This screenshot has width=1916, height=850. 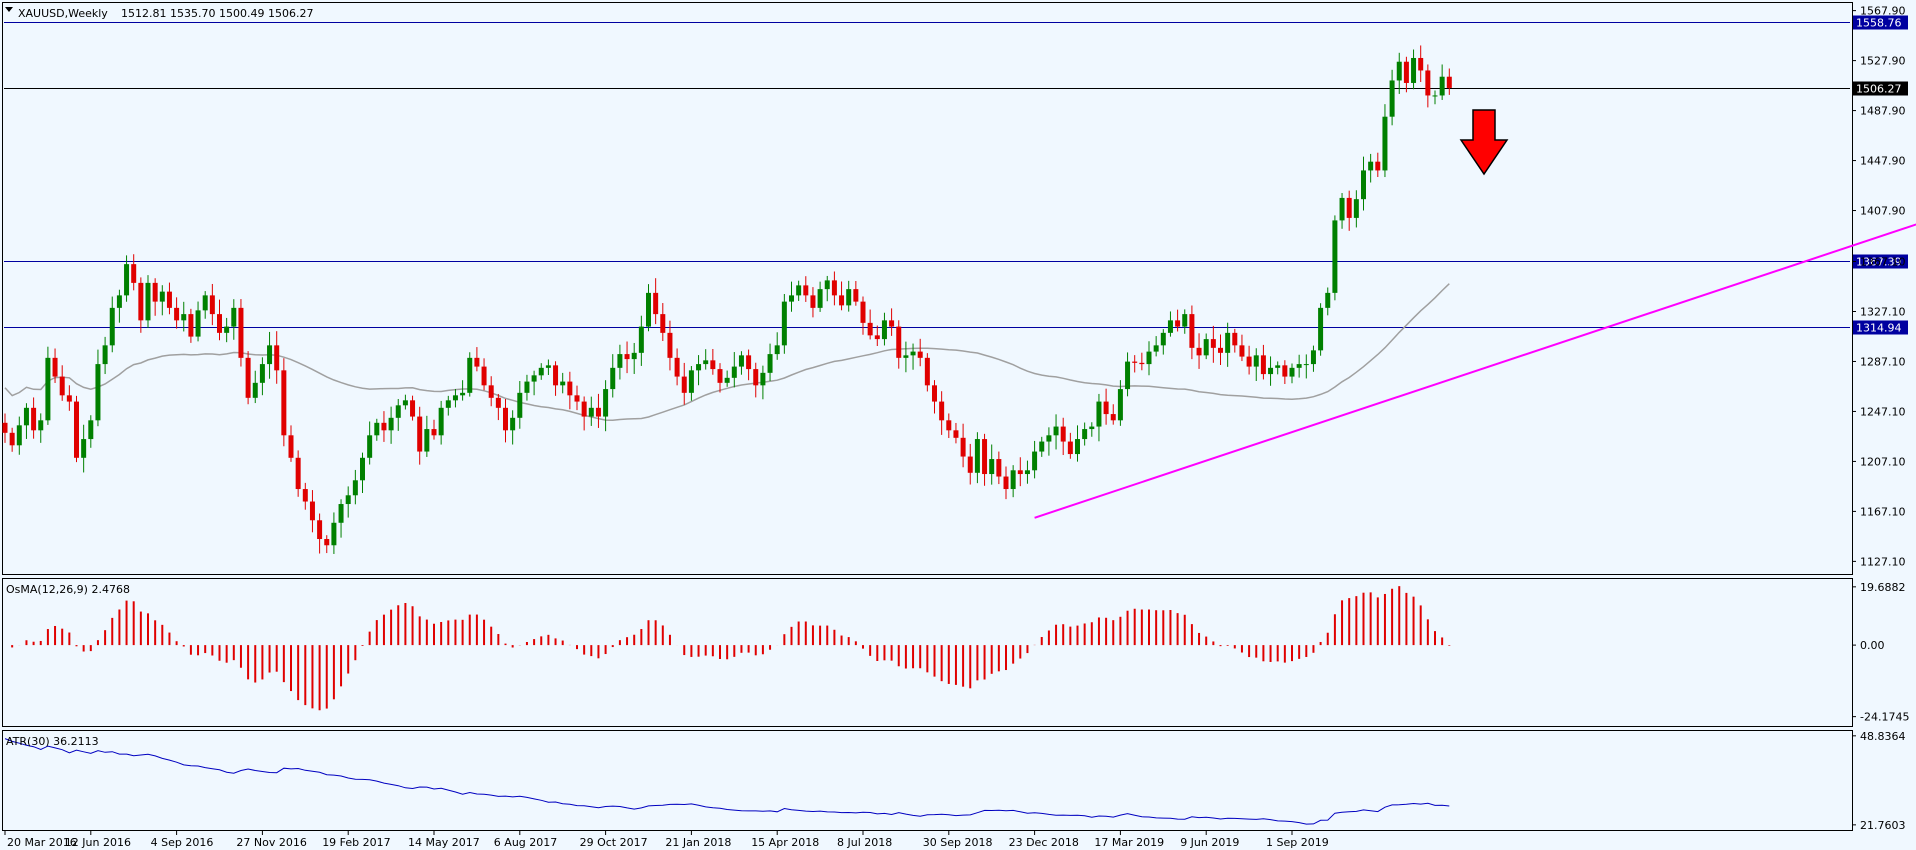 I want to click on price-tick-label-4: 1407.90, so click(x=1883, y=211).